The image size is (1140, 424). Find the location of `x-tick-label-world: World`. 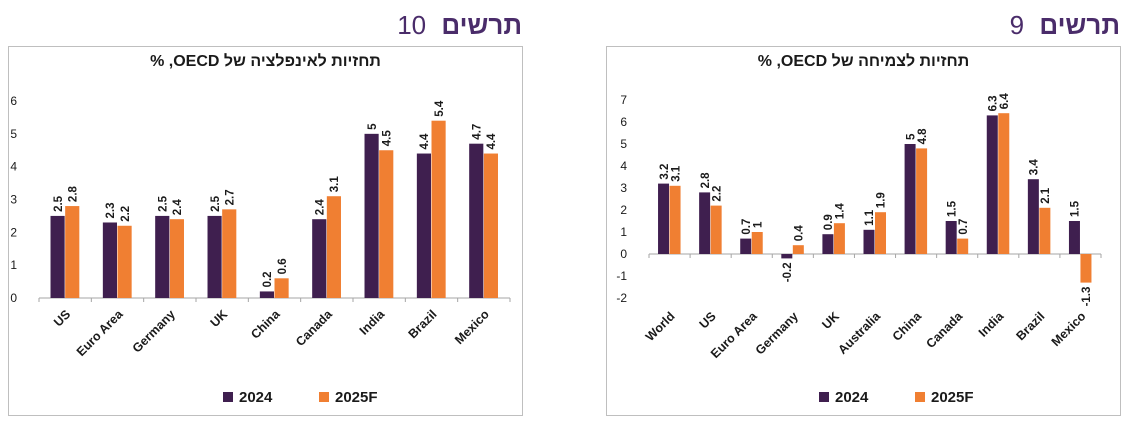

x-tick-label-world: World is located at coordinates (660, 326).